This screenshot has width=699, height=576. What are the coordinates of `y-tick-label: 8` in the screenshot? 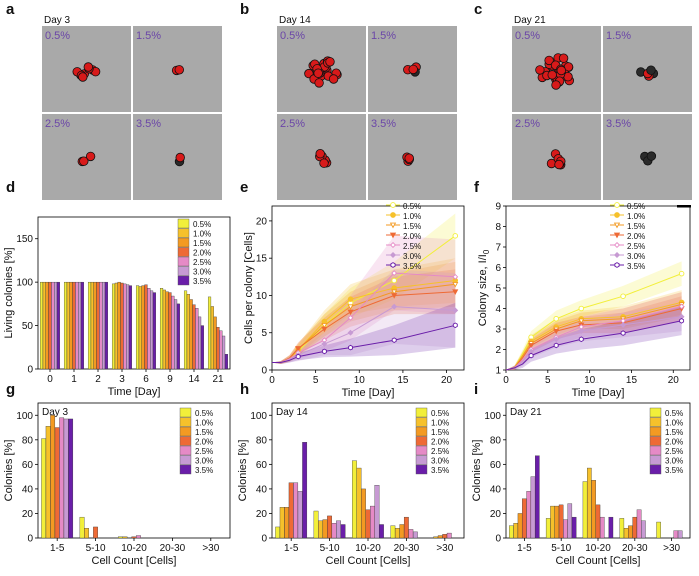 It's located at (498, 227).